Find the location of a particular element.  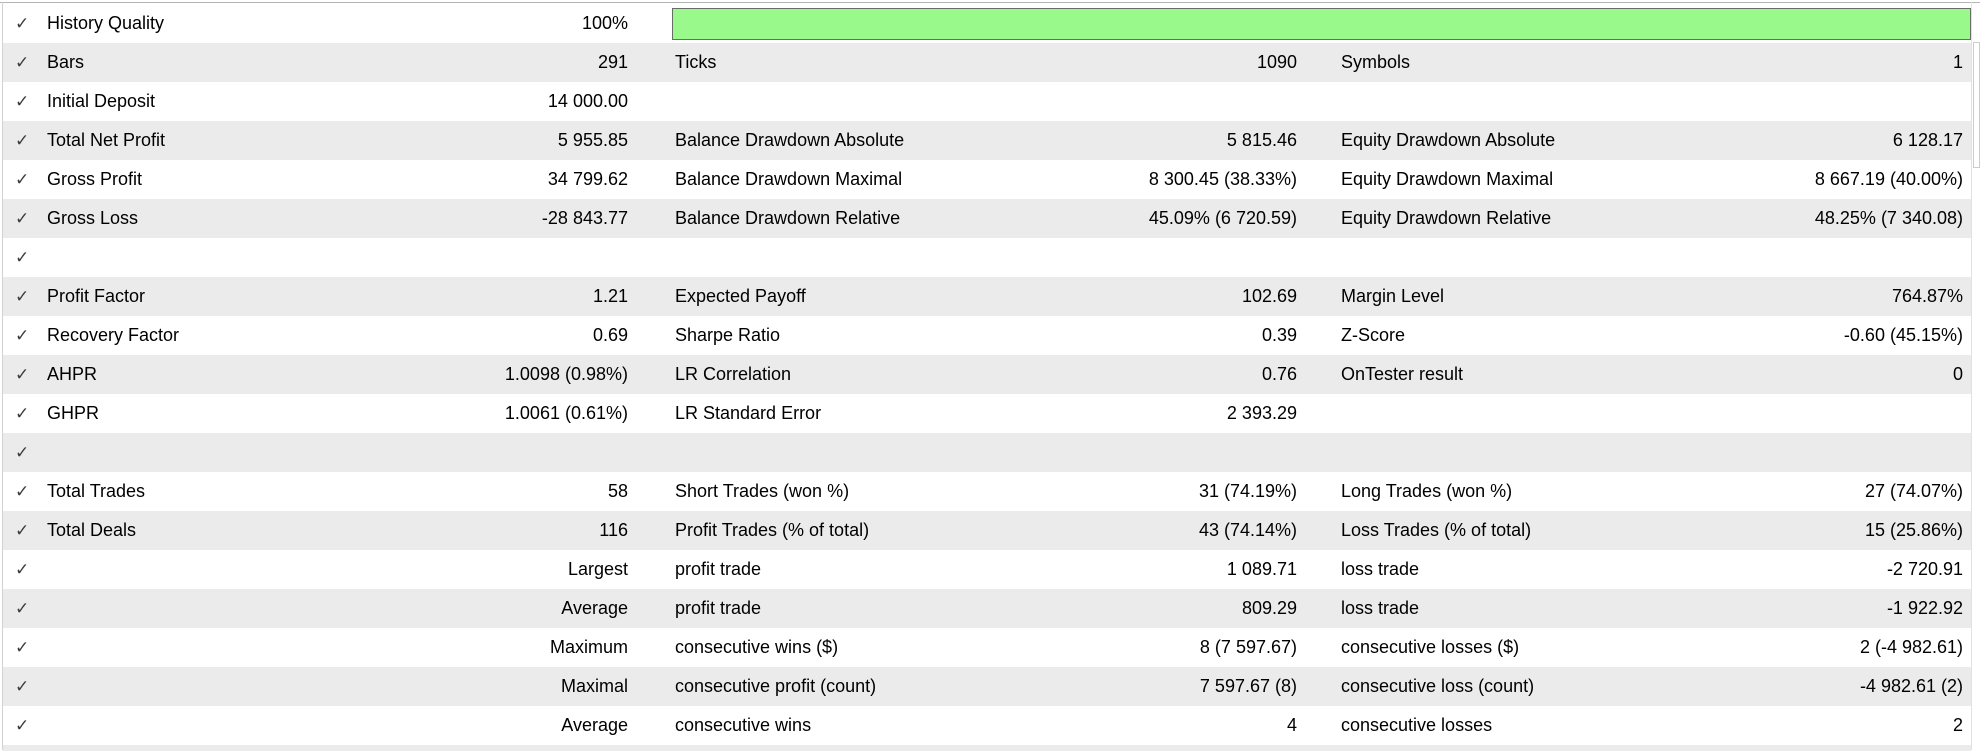

metric-value: -0.60 (45.15%) is located at coordinates (1903, 335).